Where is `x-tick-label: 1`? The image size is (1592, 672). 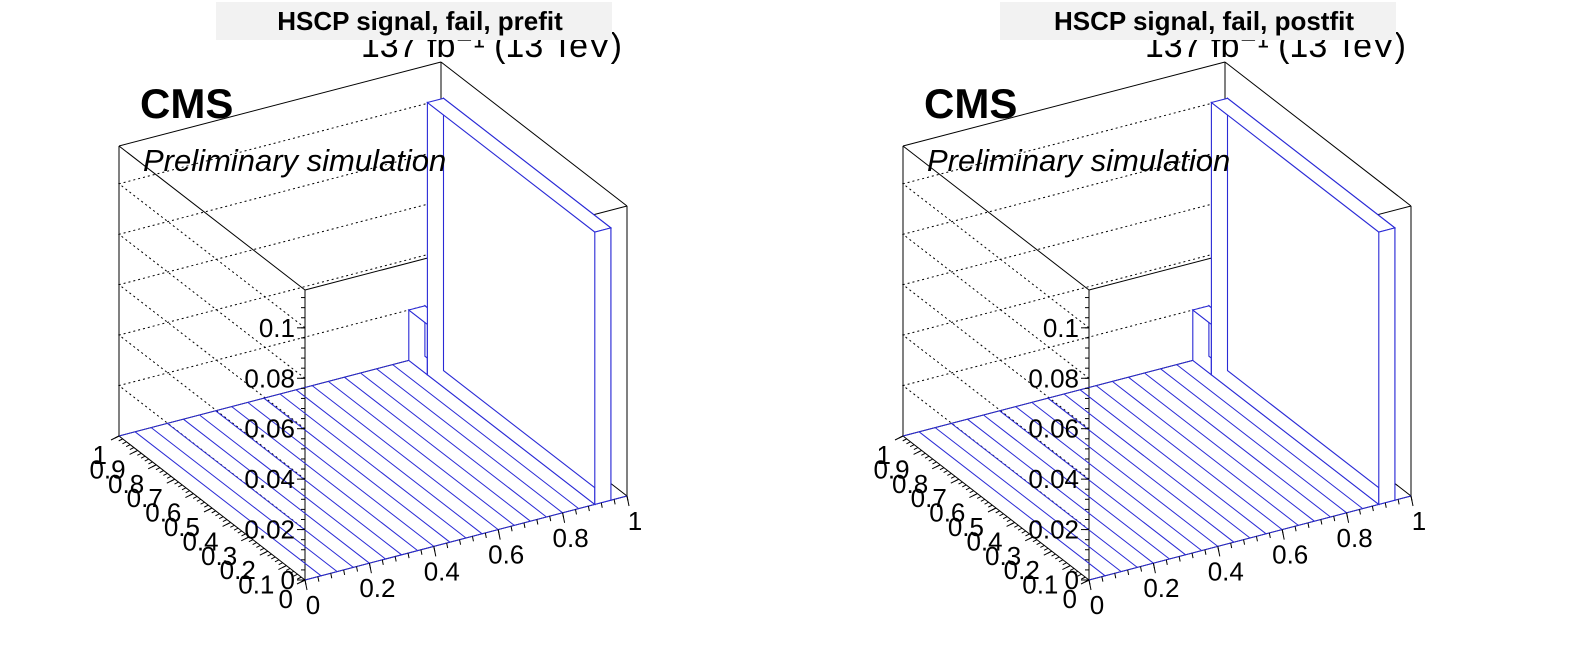 x-tick-label: 1 is located at coordinates (635, 521).